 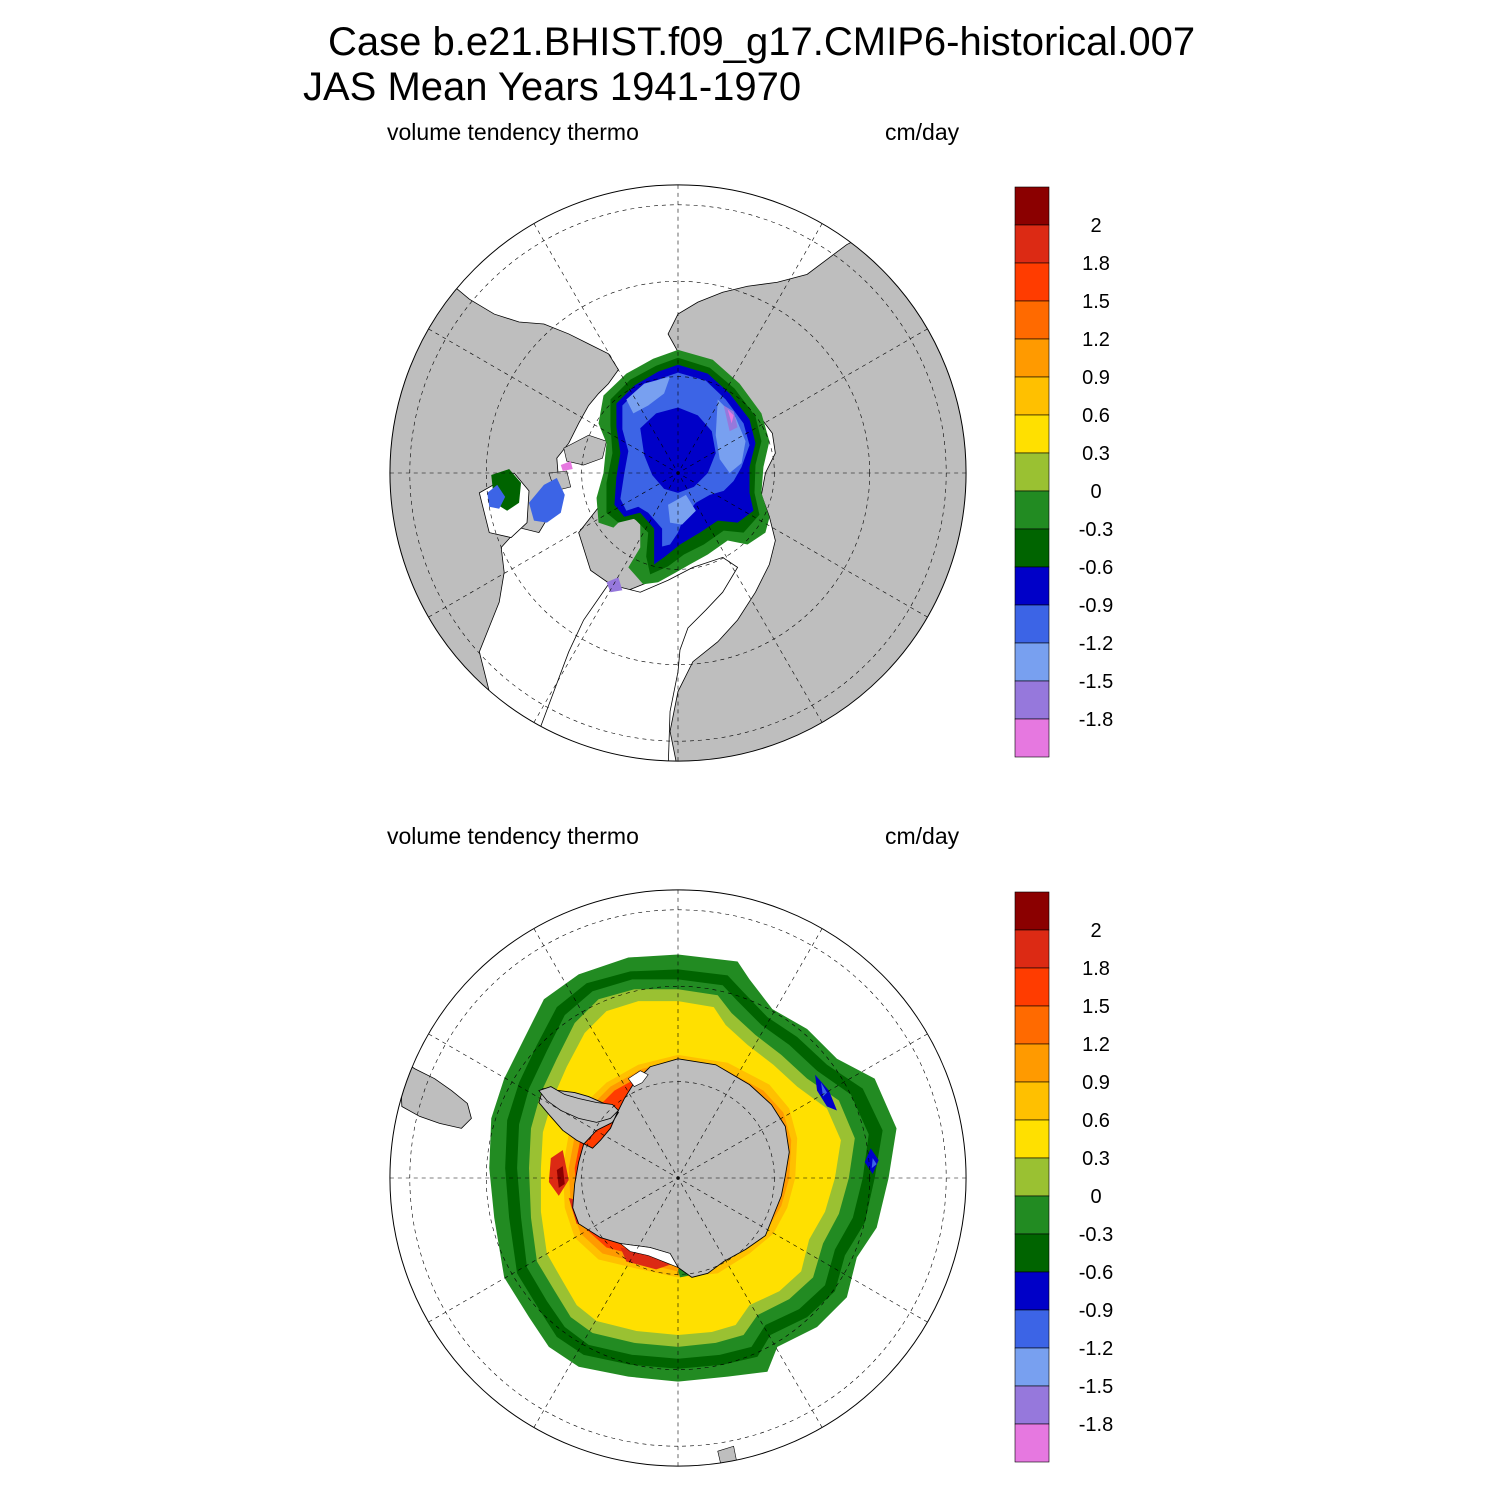 What do you see at coordinates (1096, 1273) in the screenshot?
I see `sh-colorbar-tick-label: -0.6` at bounding box center [1096, 1273].